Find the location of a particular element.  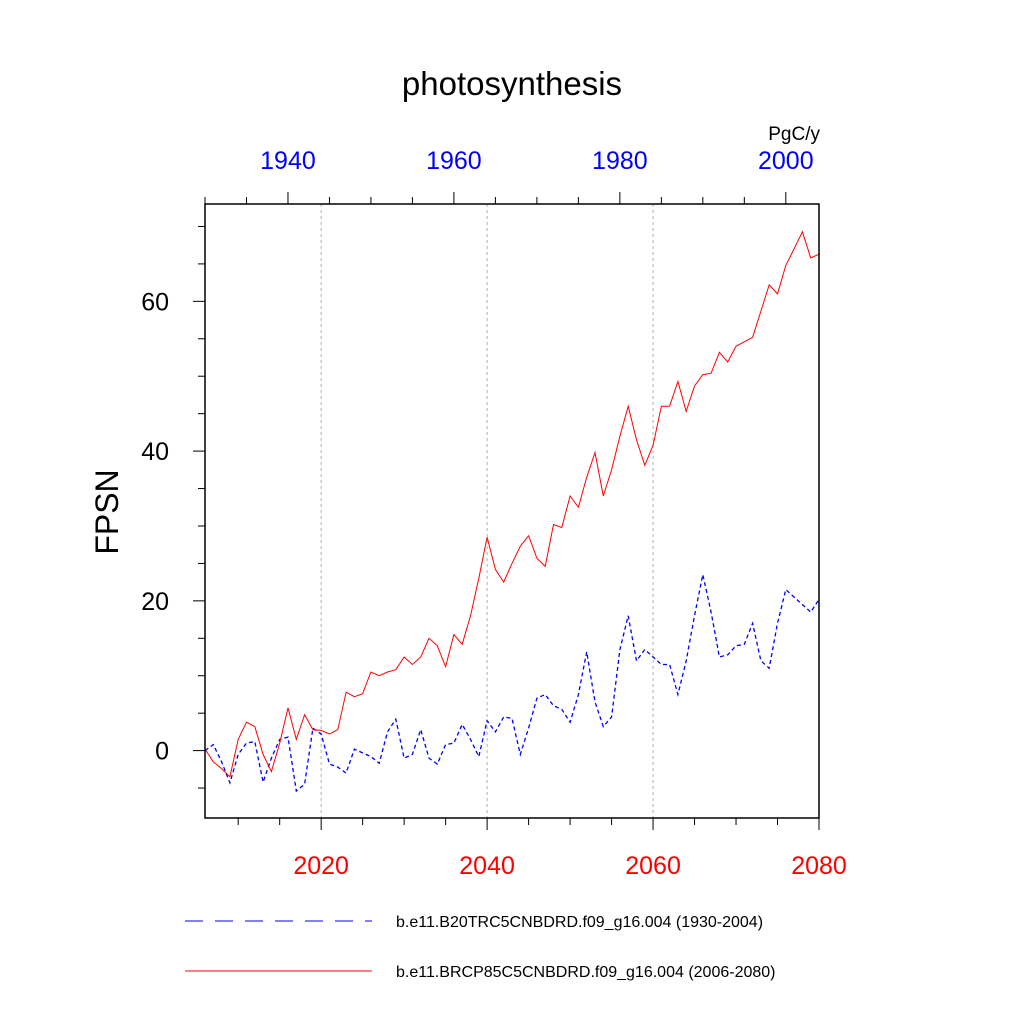

top-tick-label: 1940 is located at coordinates (288, 161).